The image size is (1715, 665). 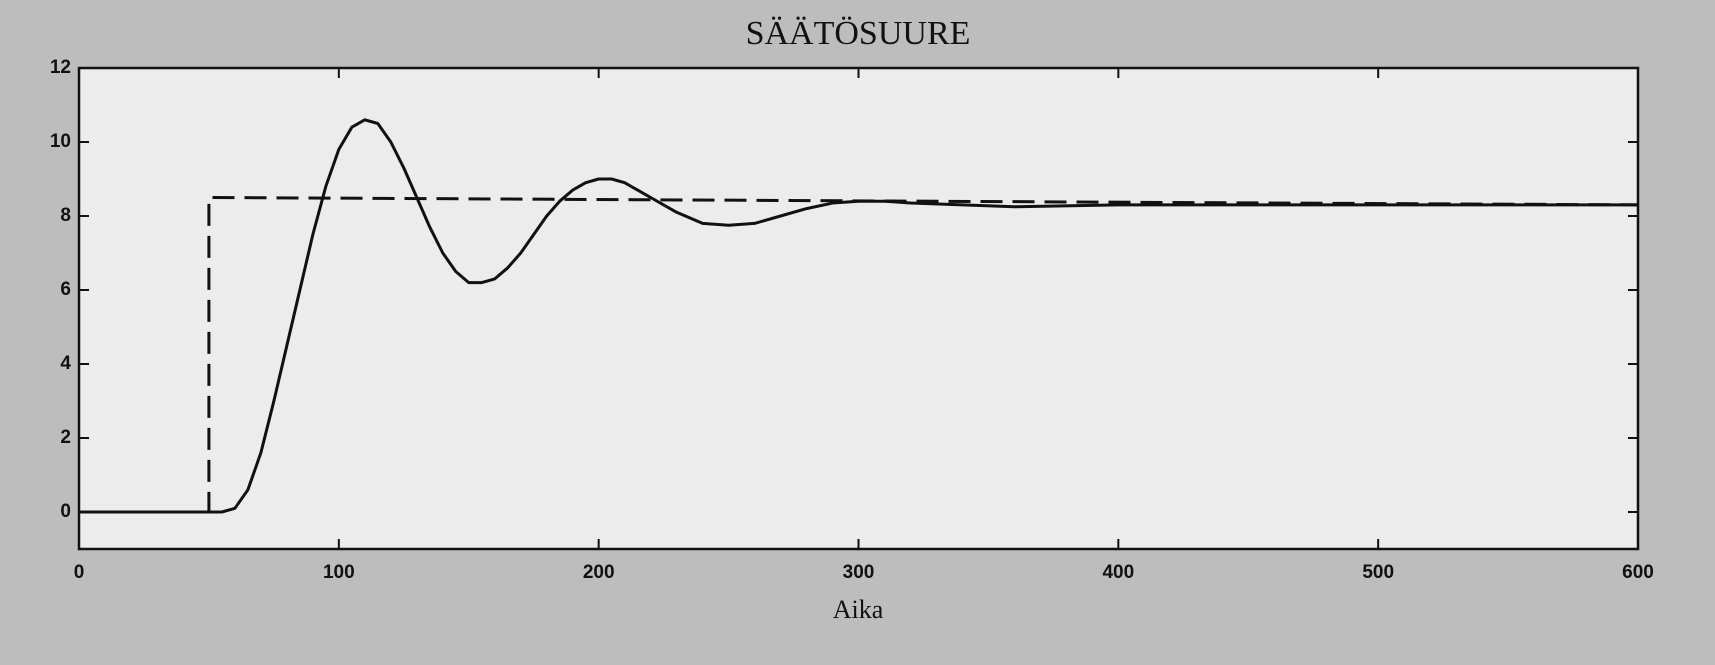 I want to click on y-tick-label: 6, so click(x=65, y=289).